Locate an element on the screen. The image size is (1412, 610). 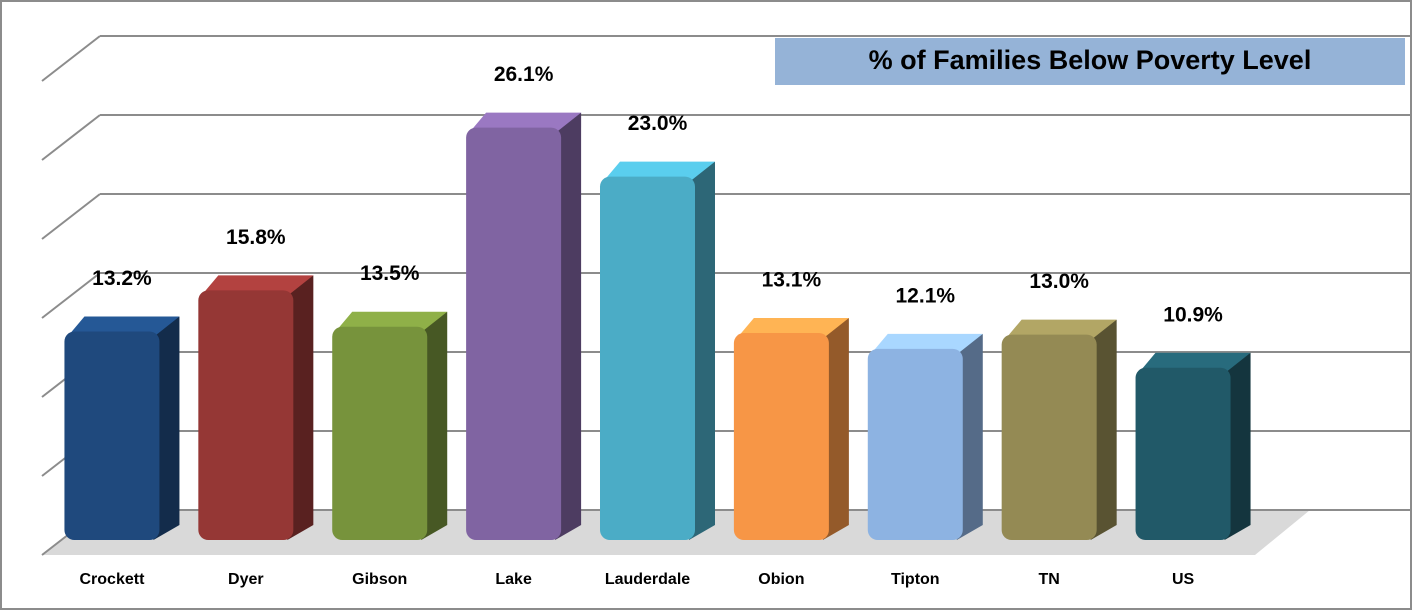
data-label: 13.1% is located at coordinates (792, 280).